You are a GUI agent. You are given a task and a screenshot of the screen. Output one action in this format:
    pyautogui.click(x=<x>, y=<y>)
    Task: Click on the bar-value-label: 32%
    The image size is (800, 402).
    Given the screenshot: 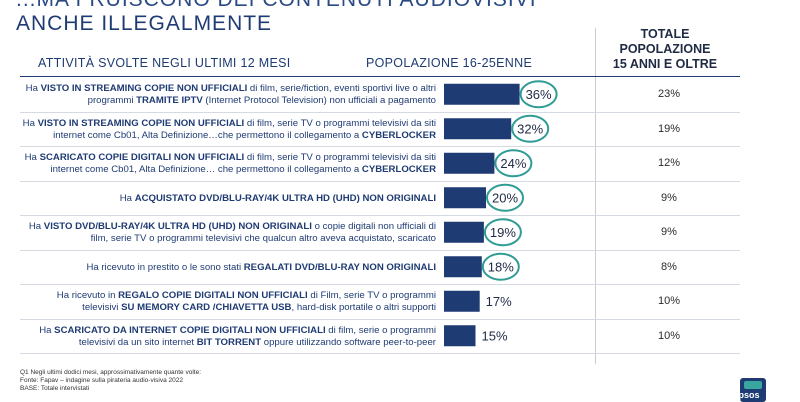 What is the action you would take?
    pyautogui.click(x=530, y=128)
    